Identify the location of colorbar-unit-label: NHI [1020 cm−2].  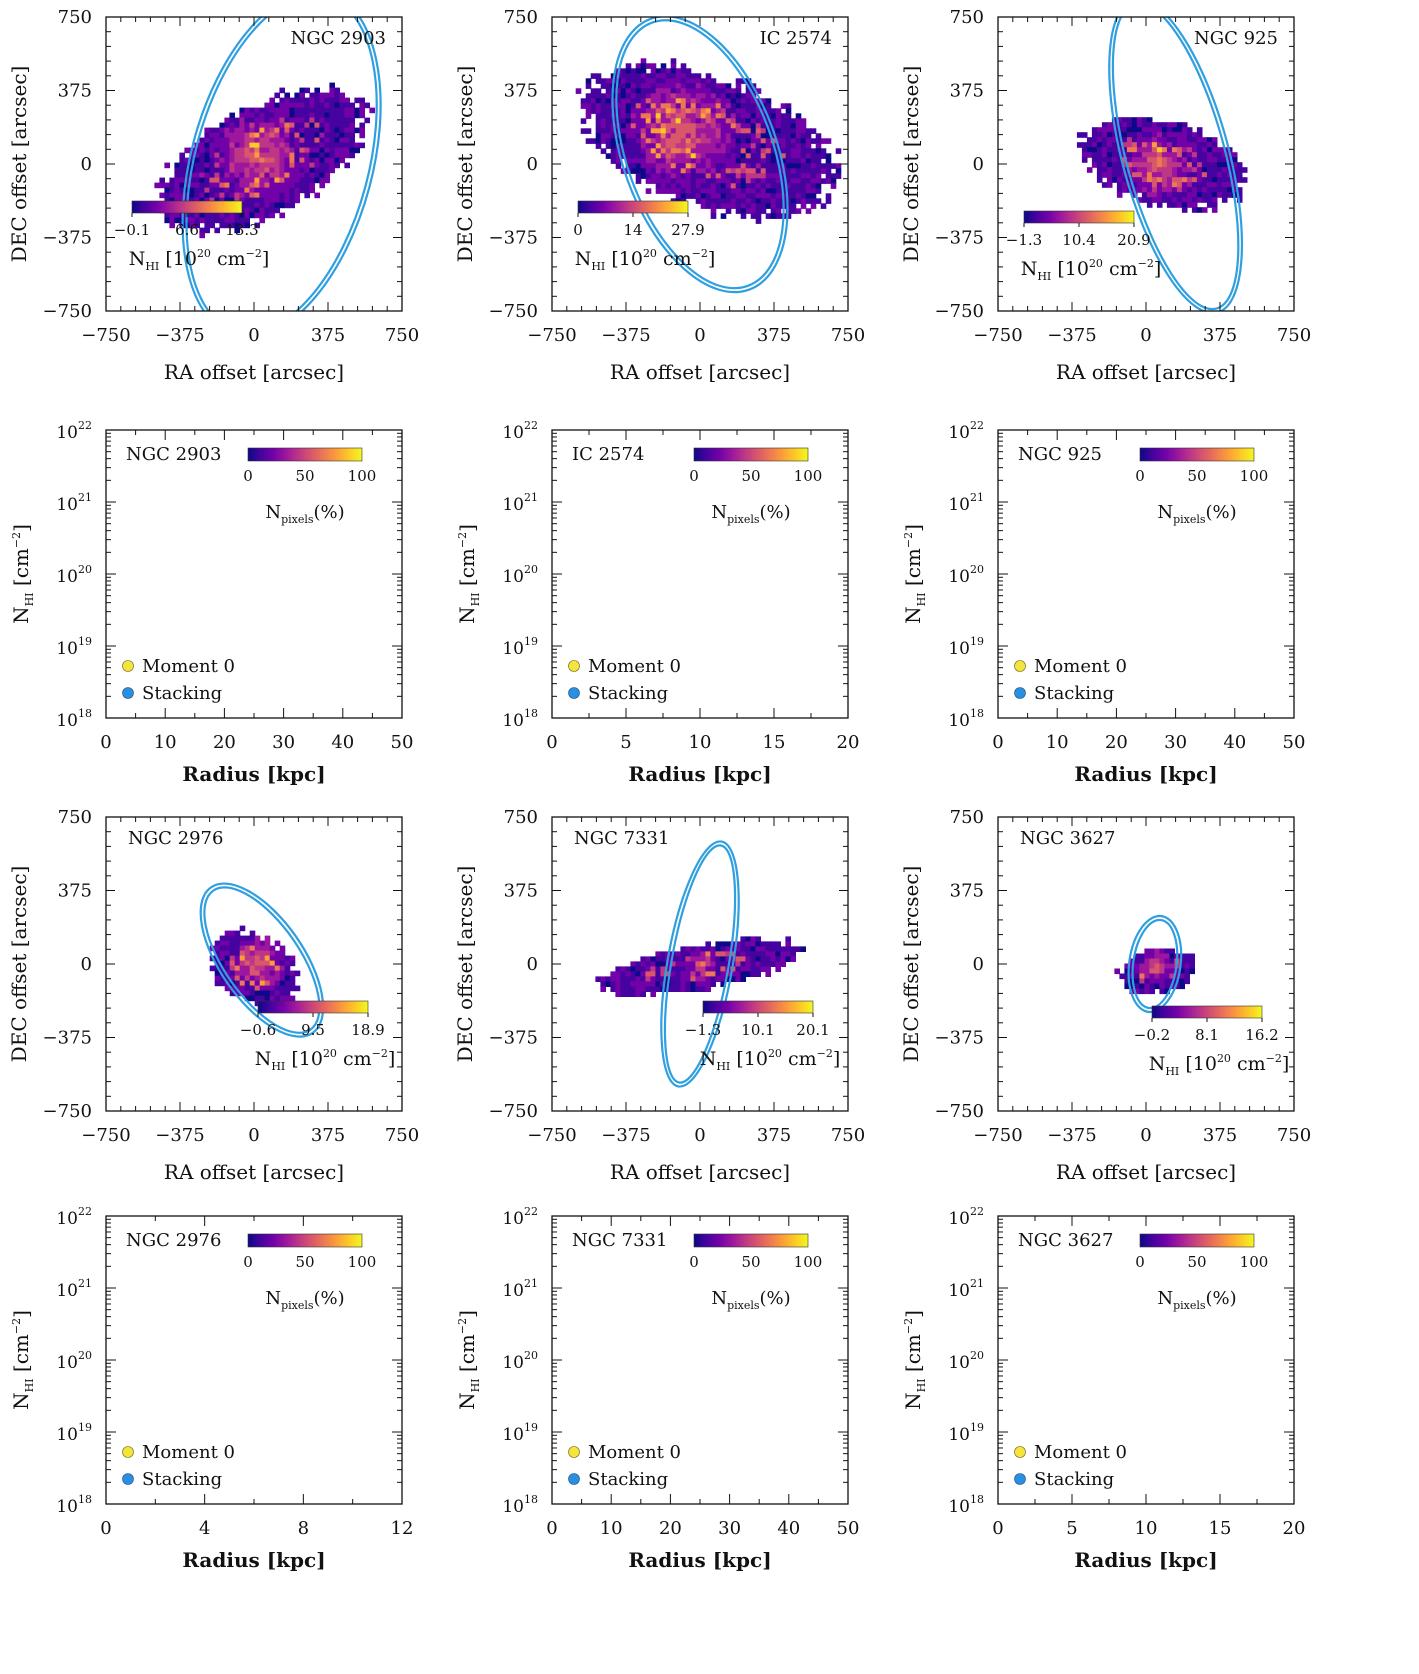
(1219, 1065).